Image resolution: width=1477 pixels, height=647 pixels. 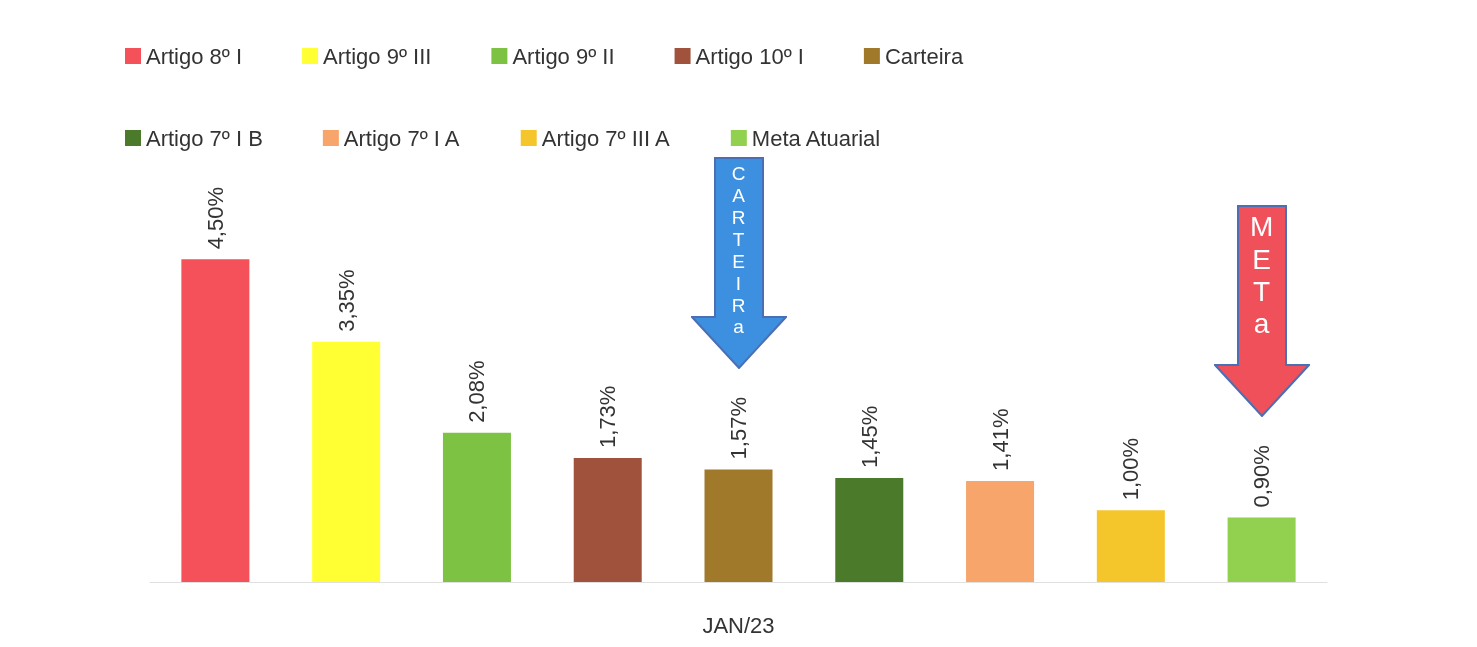 What do you see at coordinates (924, 56) in the screenshot?
I see `legend-label: Carteira` at bounding box center [924, 56].